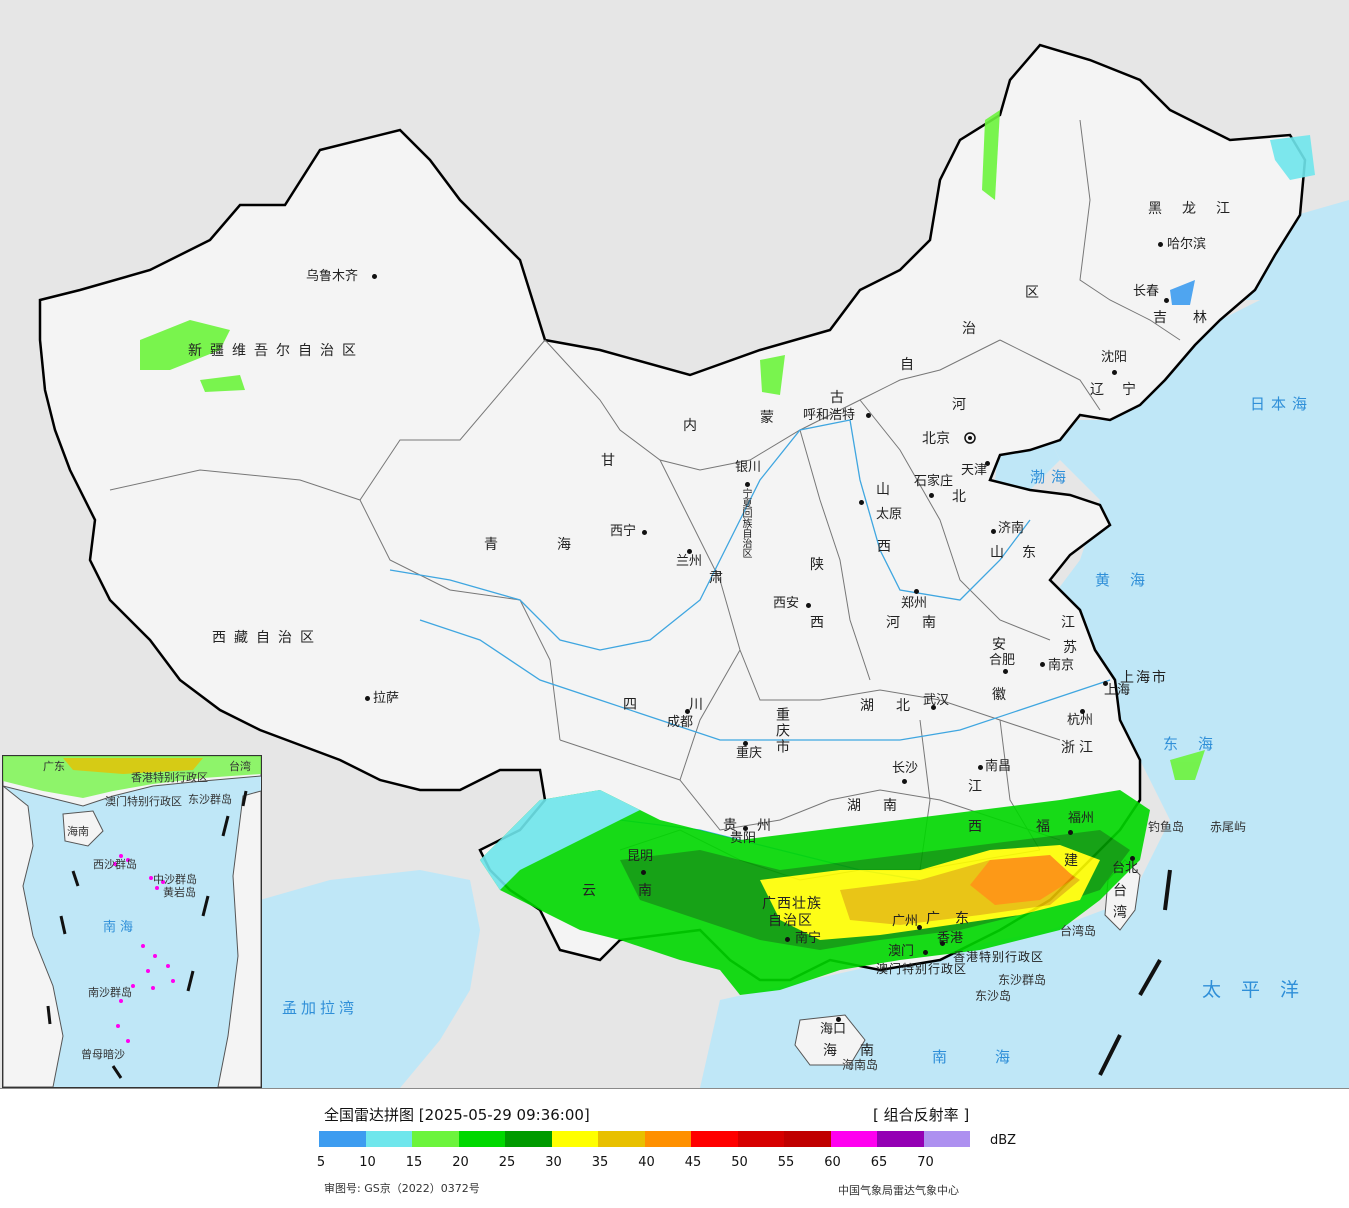 The image size is (1349, 1208). I want to click on province-qinghai-b: 海, so click(565, 545).